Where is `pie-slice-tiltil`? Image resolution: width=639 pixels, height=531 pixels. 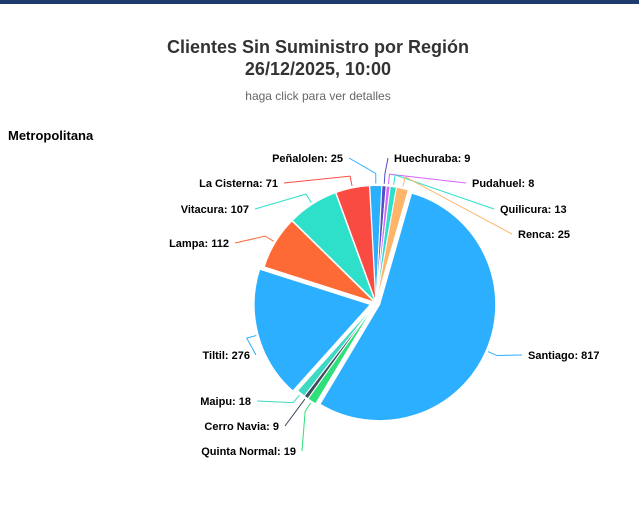 pie-slice-tiltil is located at coordinates (312, 330).